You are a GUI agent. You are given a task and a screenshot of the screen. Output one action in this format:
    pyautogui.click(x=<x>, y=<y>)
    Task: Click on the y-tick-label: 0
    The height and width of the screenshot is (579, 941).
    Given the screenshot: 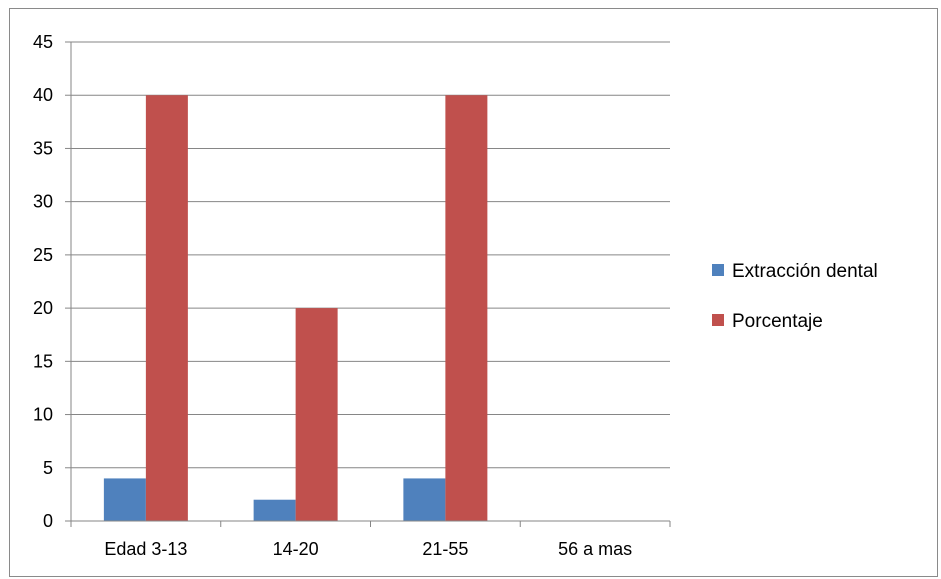 What is the action you would take?
    pyautogui.click(x=48, y=521)
    